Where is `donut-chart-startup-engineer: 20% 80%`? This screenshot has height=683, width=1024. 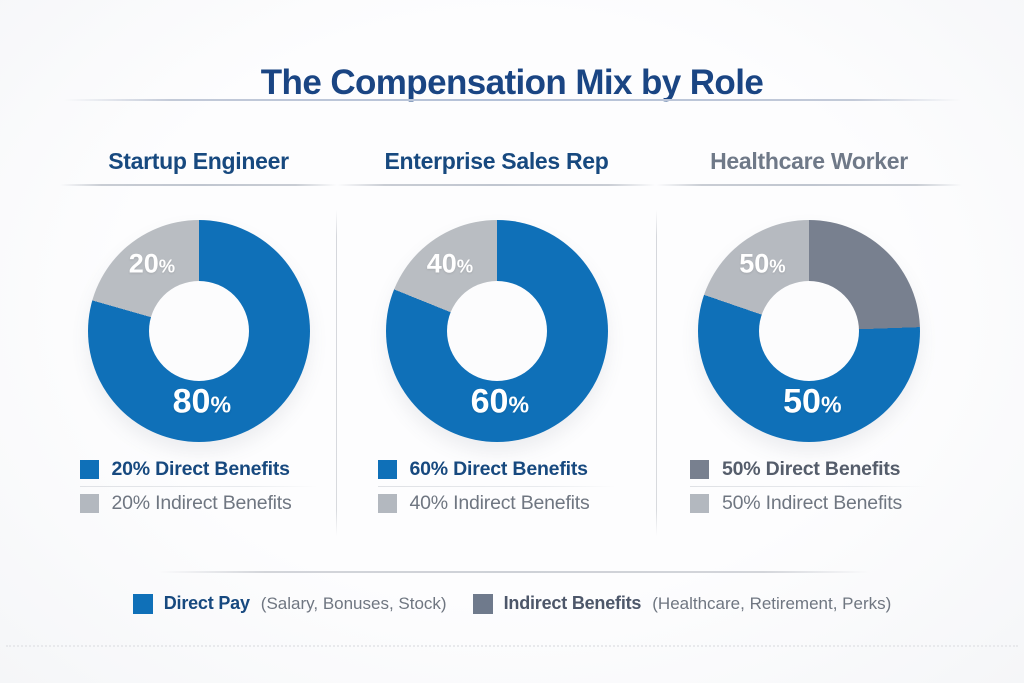
donut-chart-startup-engineer: 20% 80% is located at coordinates (198, 331).